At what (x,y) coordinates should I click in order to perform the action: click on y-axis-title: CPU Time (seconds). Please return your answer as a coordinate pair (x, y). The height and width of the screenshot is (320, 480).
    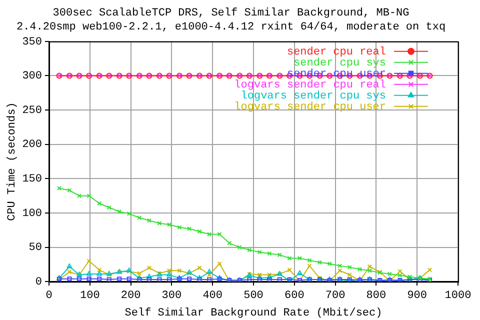
    Looking at the image, I should click on (12, 161).